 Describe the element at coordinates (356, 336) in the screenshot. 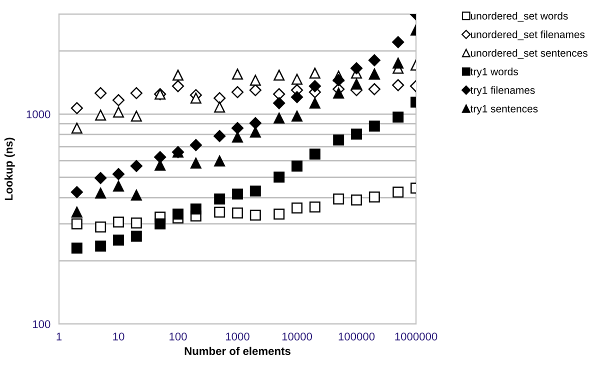

I see `x-tick-label: 100000` at that location.